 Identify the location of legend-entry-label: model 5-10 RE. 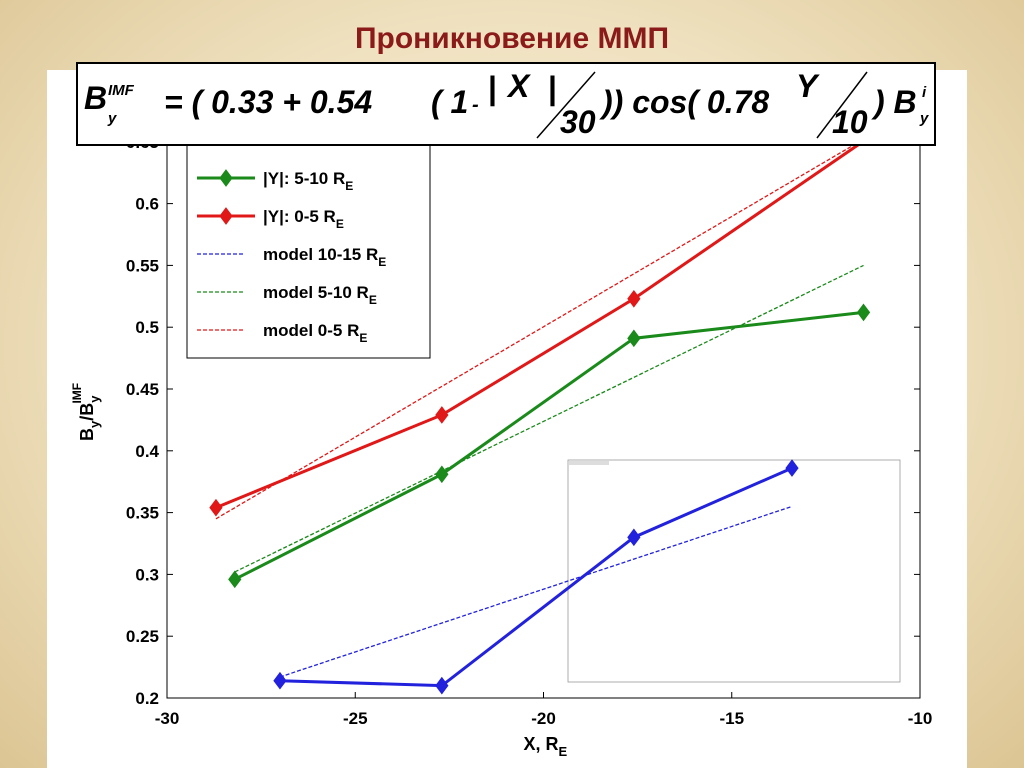
(320, 295).